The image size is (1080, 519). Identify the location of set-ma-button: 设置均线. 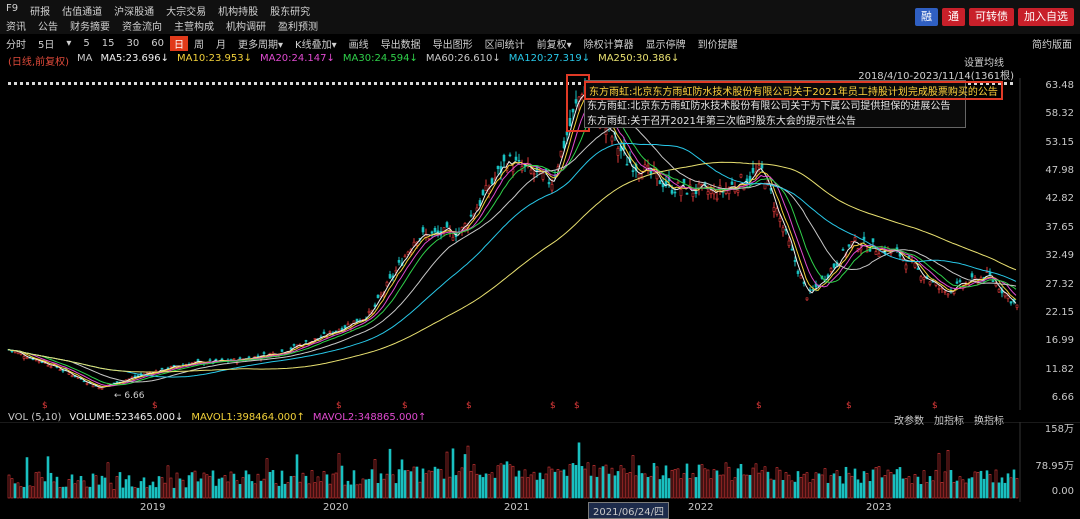
(984, 63).